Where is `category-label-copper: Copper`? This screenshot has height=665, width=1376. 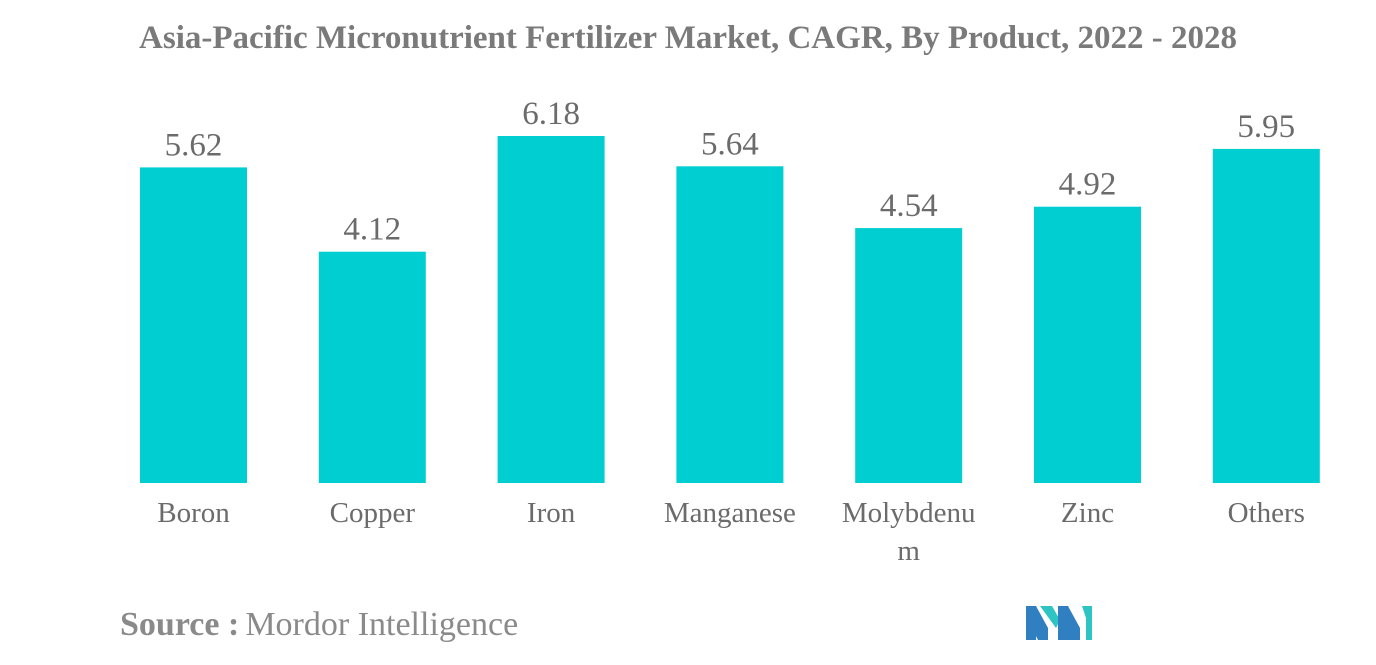
category-label-copper: Copper is located at coordinates (373, 513).